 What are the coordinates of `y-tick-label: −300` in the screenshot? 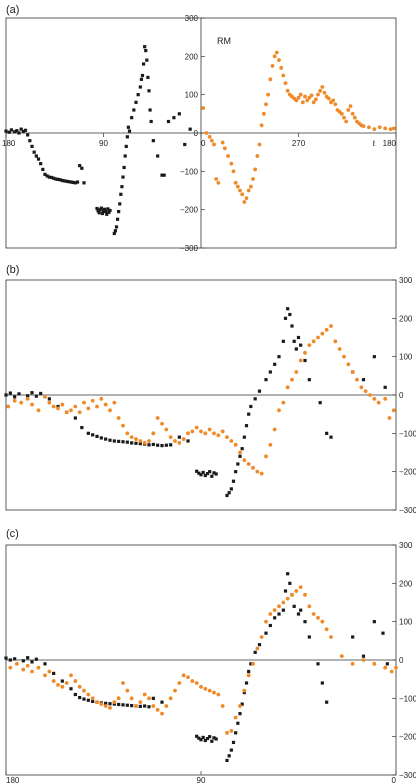 It's located at (407, 775).